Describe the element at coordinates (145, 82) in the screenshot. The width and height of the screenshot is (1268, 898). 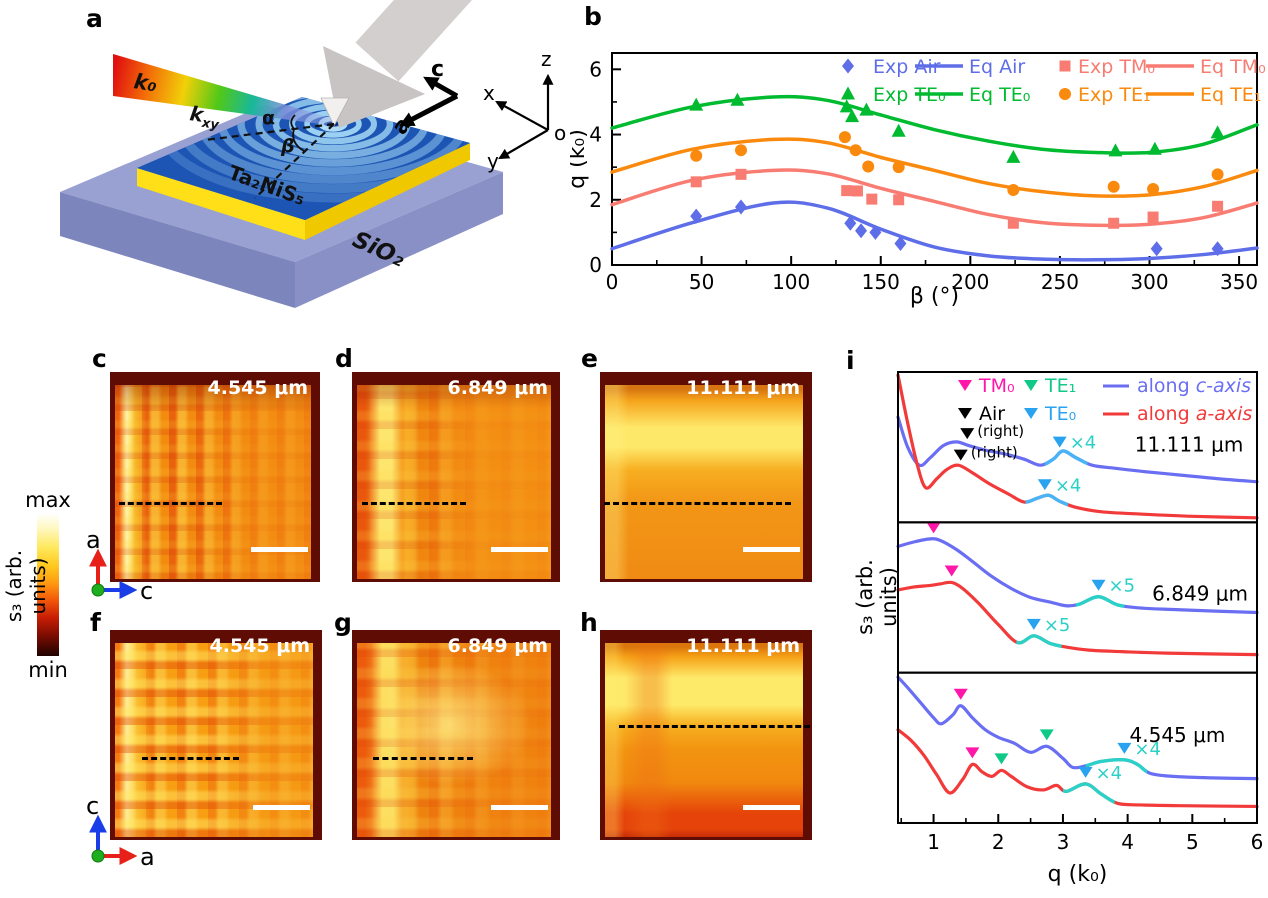
I see `beam-k0-label: k₀` at that location.